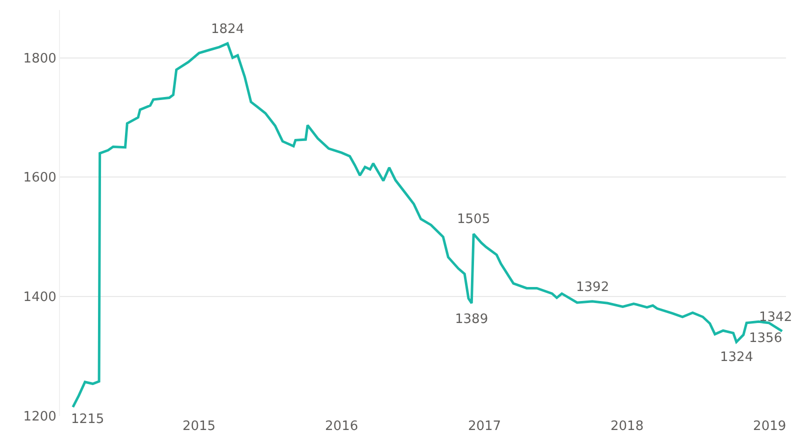 This screenshot has width=806, height=448. I want to click on data-label: 1215, so click(87, 419).